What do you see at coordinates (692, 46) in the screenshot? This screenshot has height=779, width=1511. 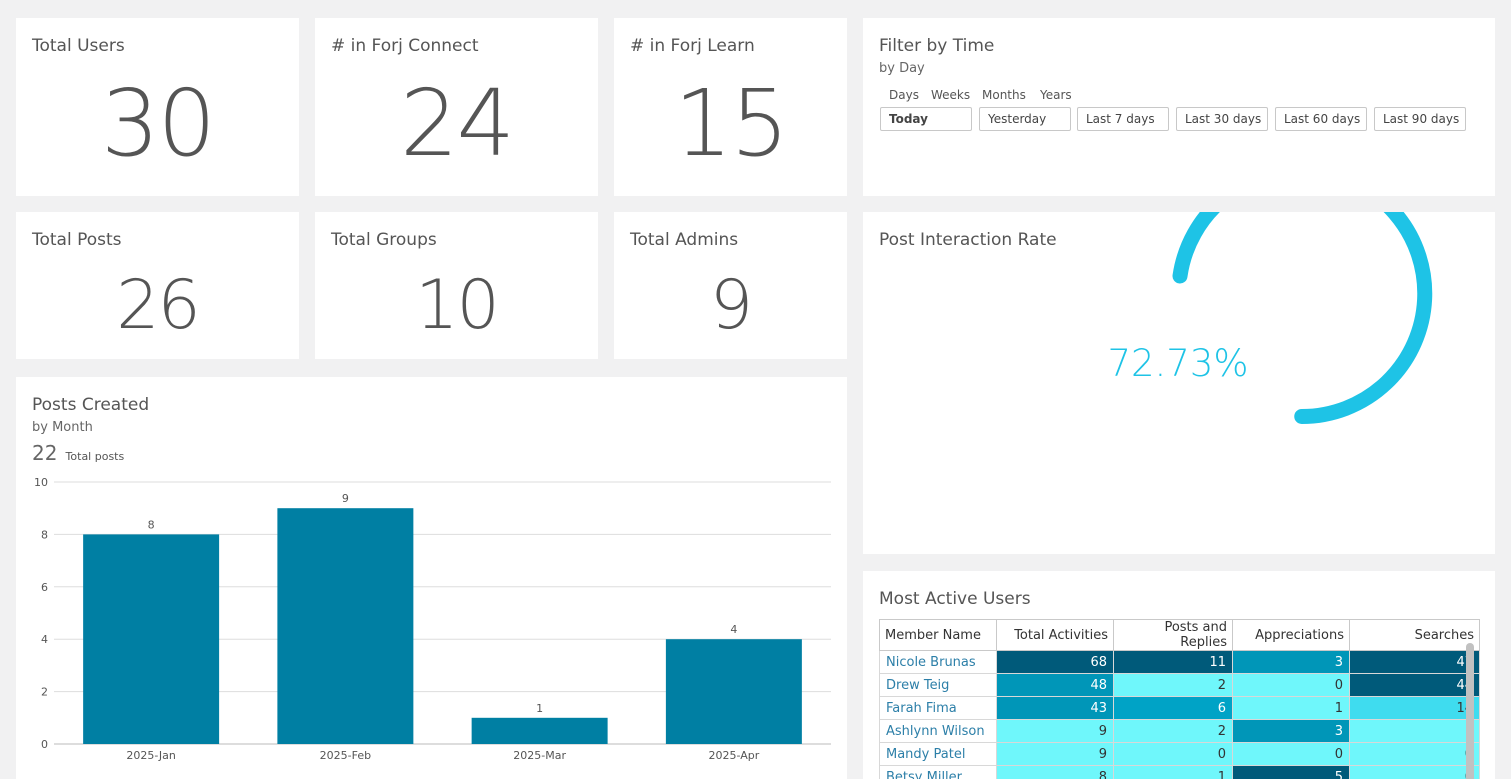 I see `kpi-title: # in Forj Learn` at bounding box center [692, 46].